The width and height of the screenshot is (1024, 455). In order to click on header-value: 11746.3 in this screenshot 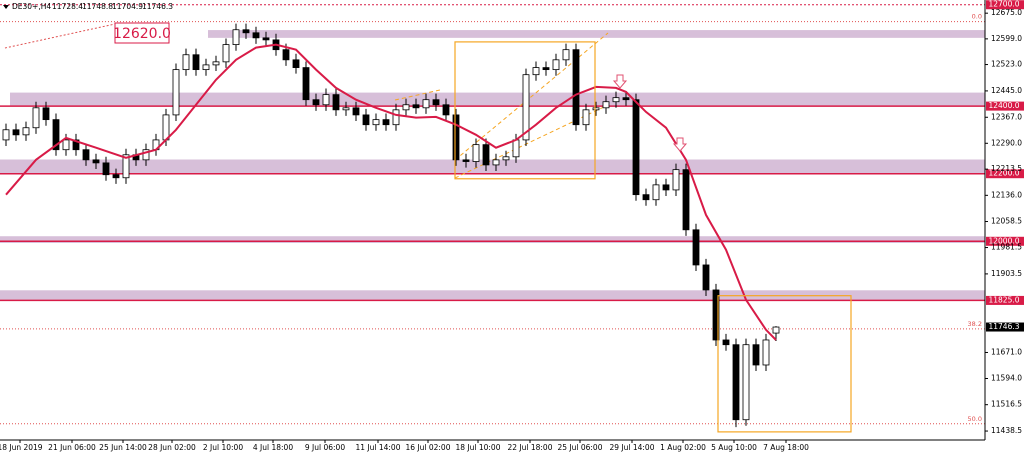, I will do `click(157, 6)`.